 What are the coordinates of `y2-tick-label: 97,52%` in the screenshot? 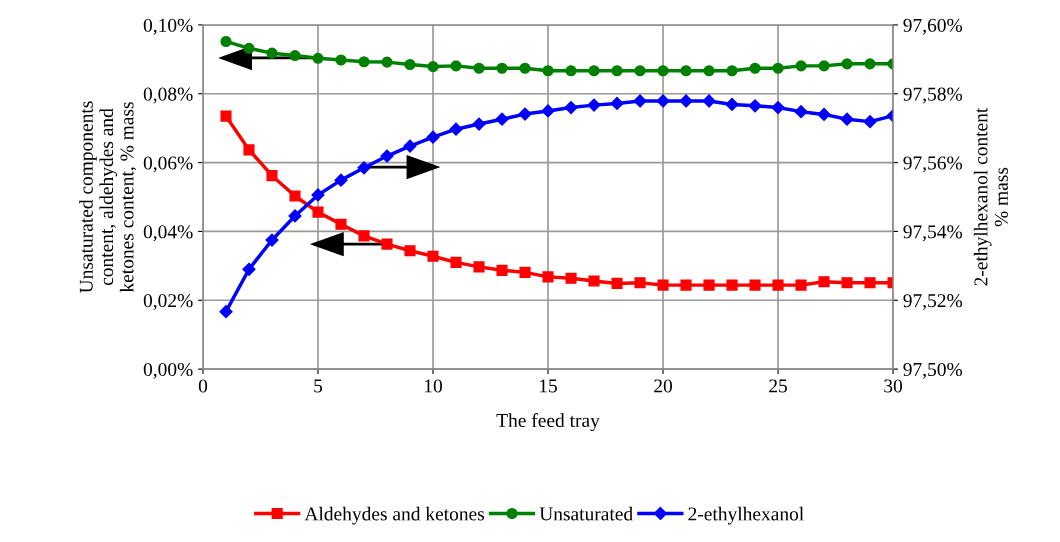 It's located at (933, 302).